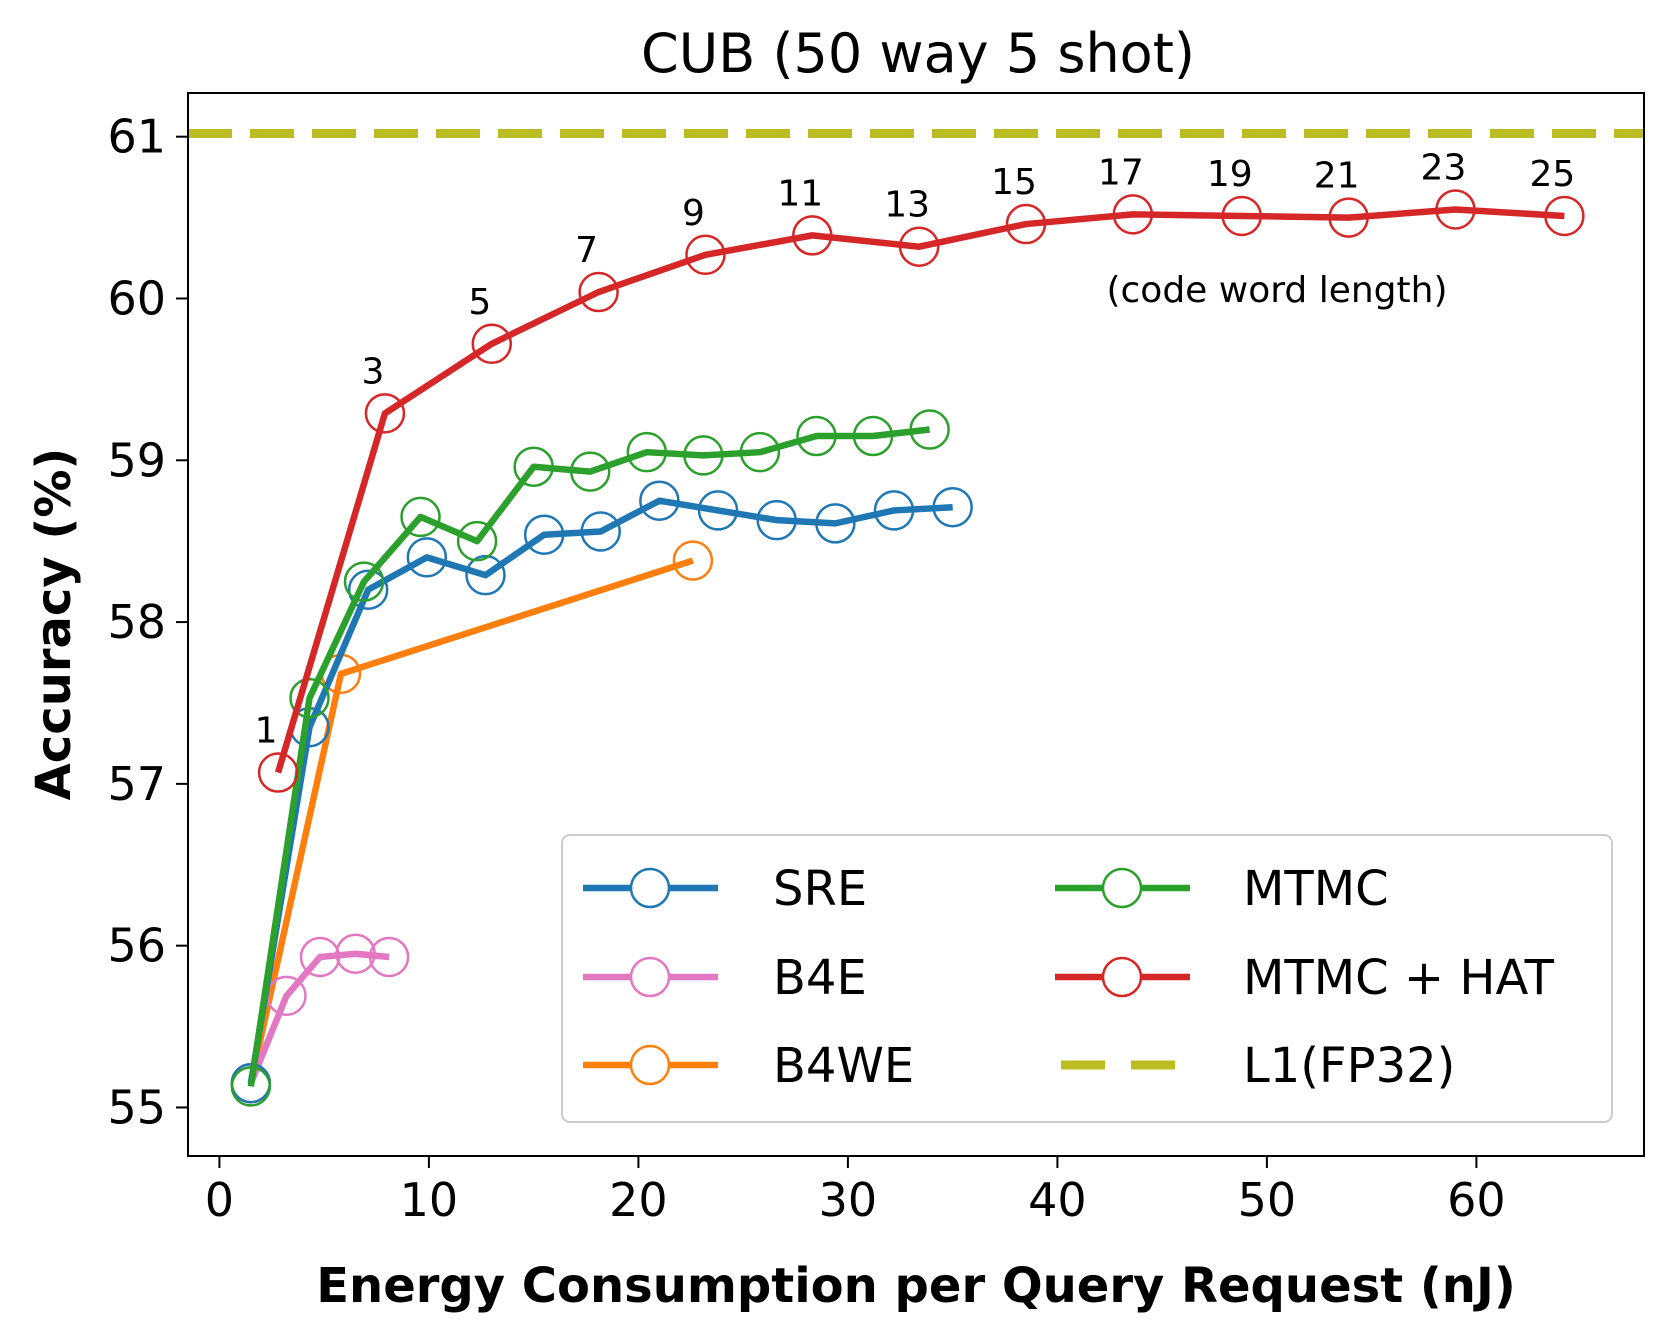  I want to click on x-tick-label: 30, so click(848, 1200).